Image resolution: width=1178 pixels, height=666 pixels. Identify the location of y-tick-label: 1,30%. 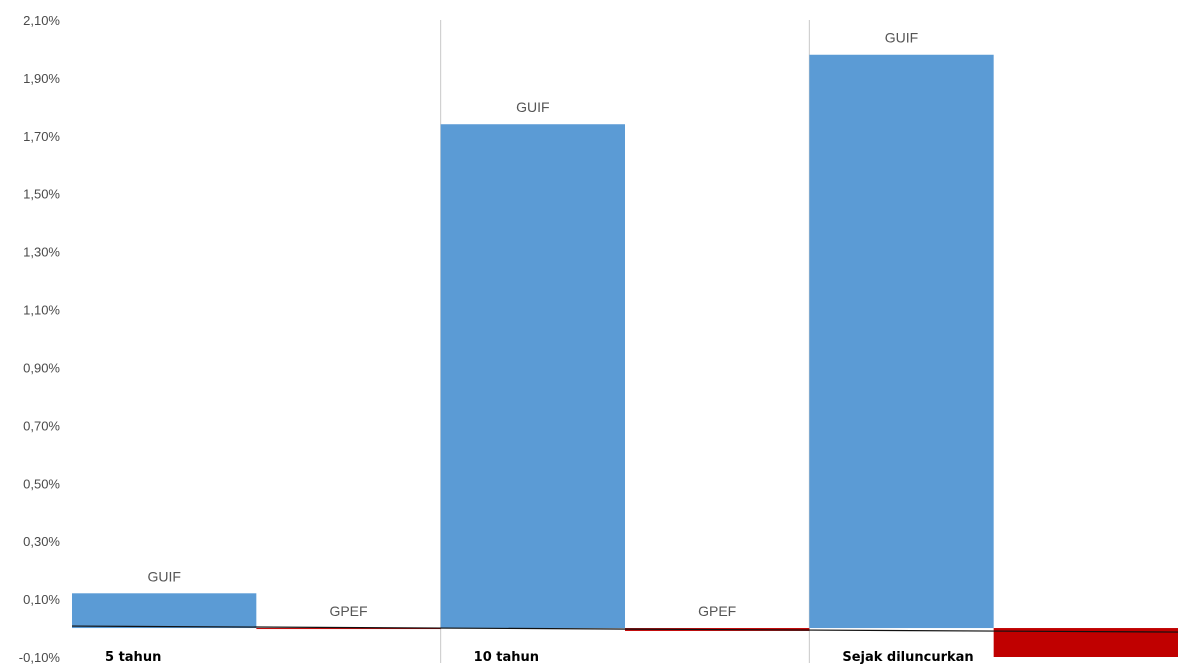
(41, 252).